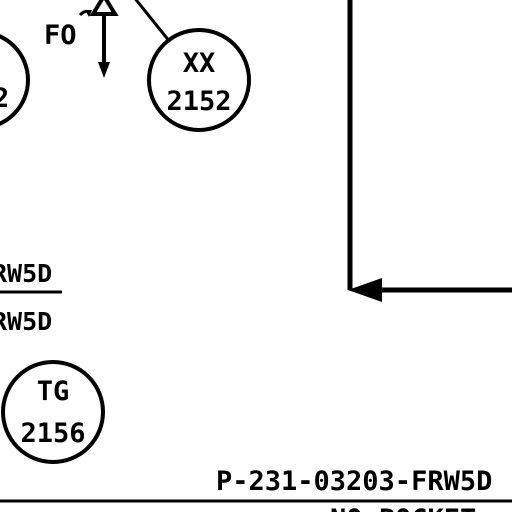 The width and height of the screenshot is (512, 512). I want to click on valve-body-fragment, so click(104, 8).